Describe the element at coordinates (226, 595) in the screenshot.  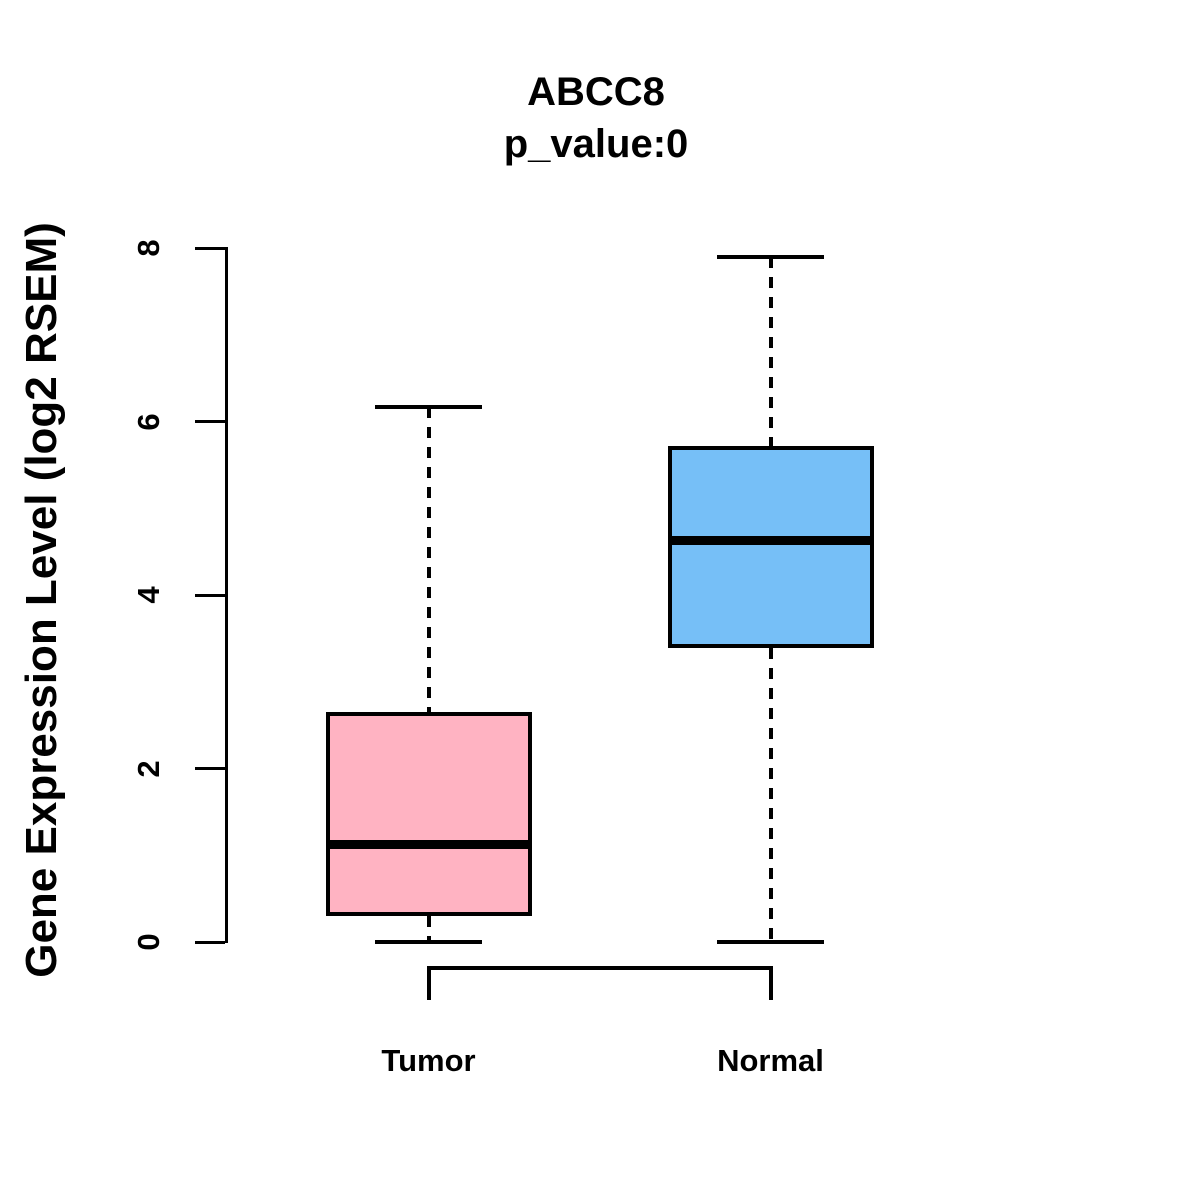
I see `y-axis-line` at that location.